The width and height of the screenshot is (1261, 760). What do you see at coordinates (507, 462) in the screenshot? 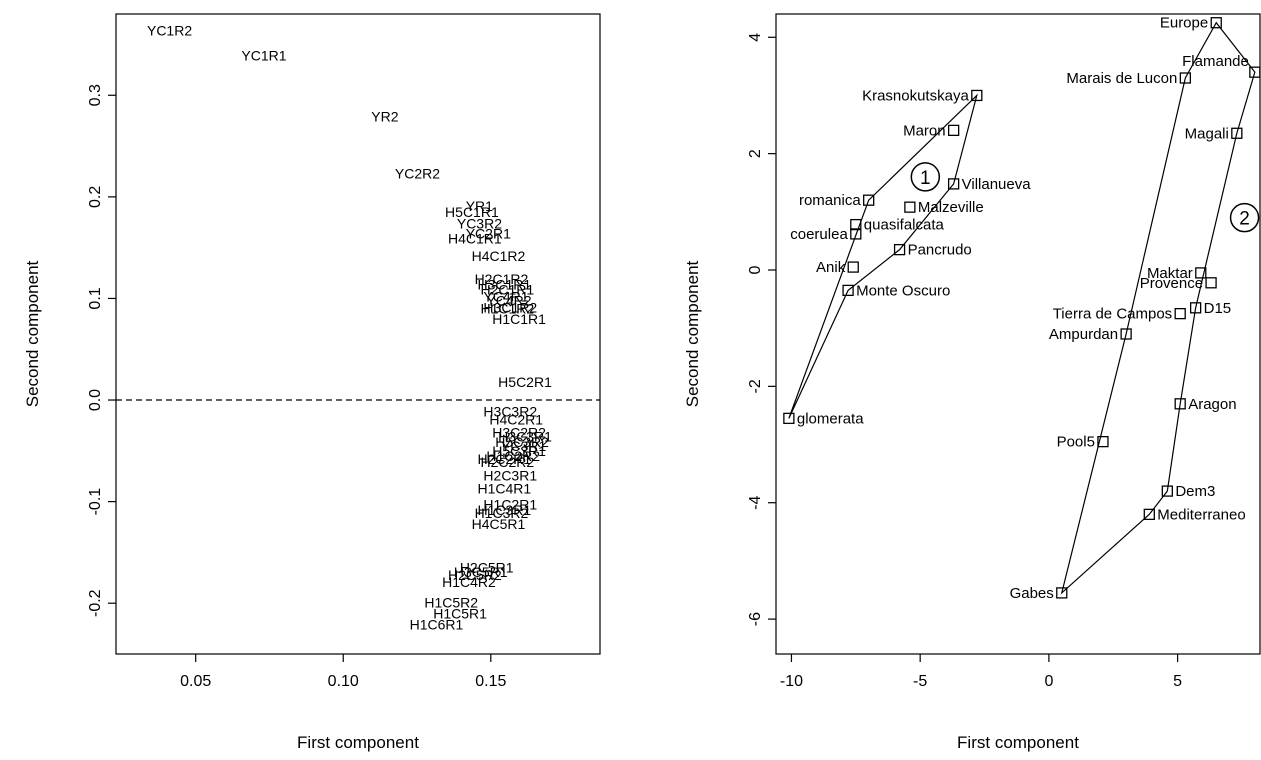
I see `left-point-label: H2C2R2` at bounding box center [507, 462].